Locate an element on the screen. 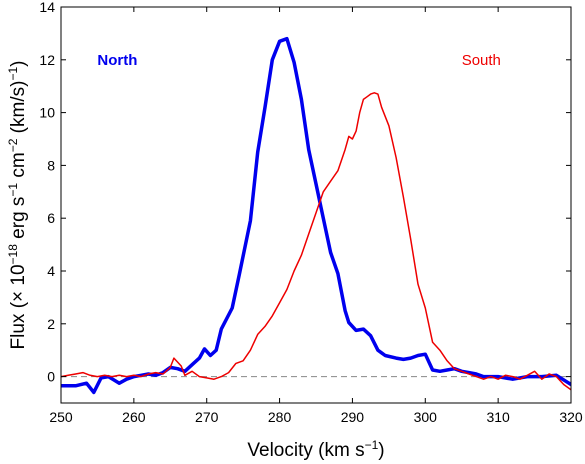  x-axis-label-sup: −1 is located at coordinates (372, 445).